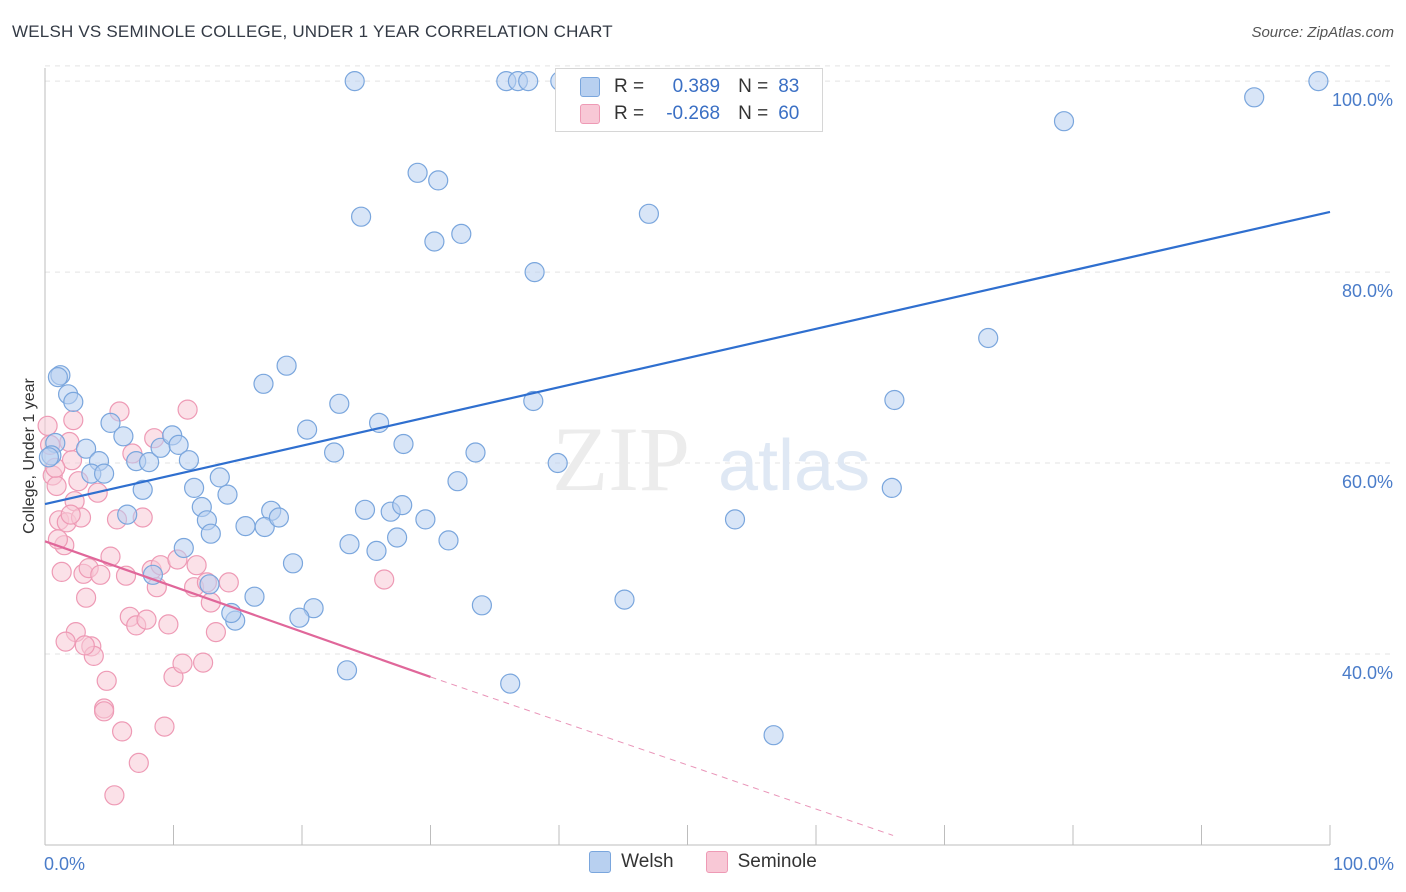 This screenshot has height=892, width=1406. Describe the element at coordinates (1362, 100) in the screenshot. I see `y-tick-label-100: 100.0%` at that location.